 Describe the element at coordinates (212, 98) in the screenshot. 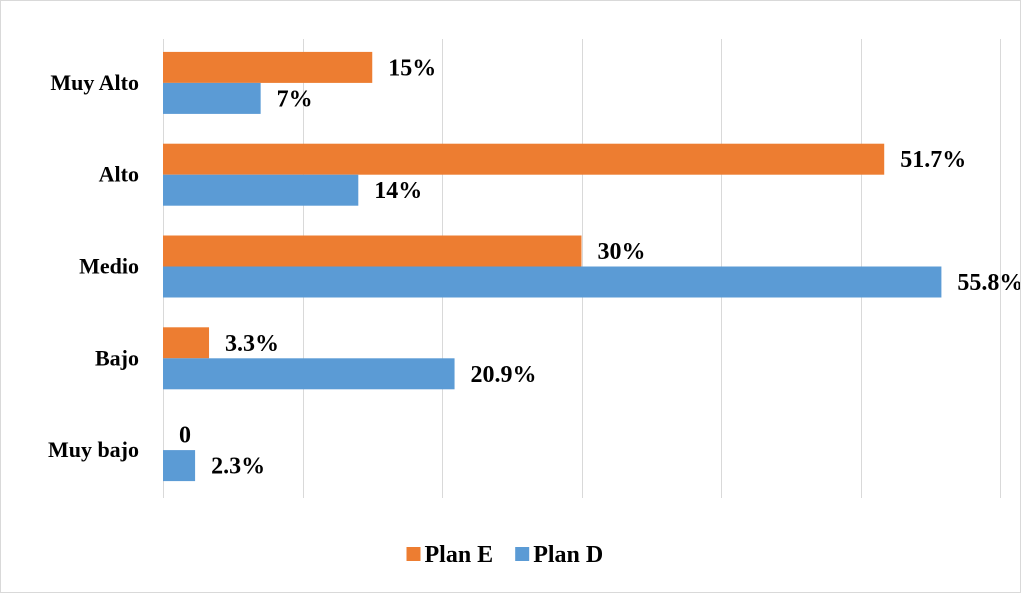

I see `bar-plan-d-muy-alto` at that location.